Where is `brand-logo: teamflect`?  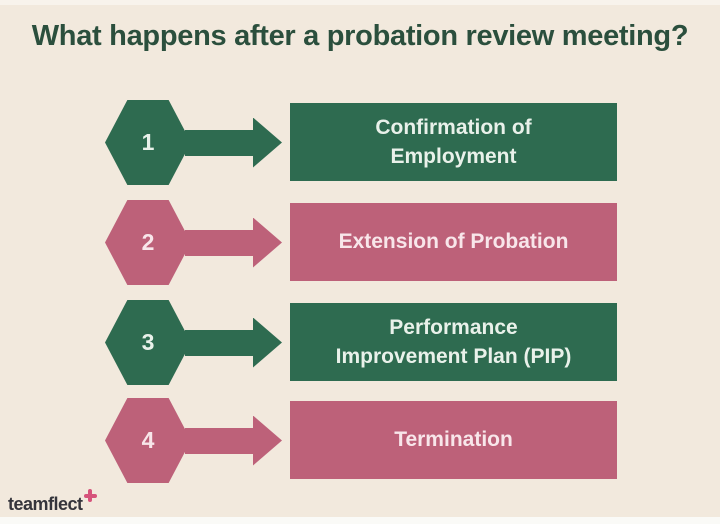
brand-logo: teamflect is located at coordinates (52, 502).